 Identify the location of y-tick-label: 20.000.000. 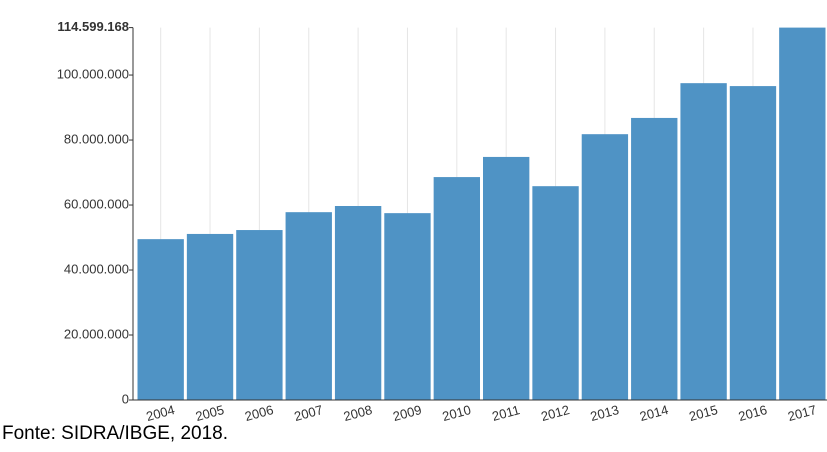
(96, 333).